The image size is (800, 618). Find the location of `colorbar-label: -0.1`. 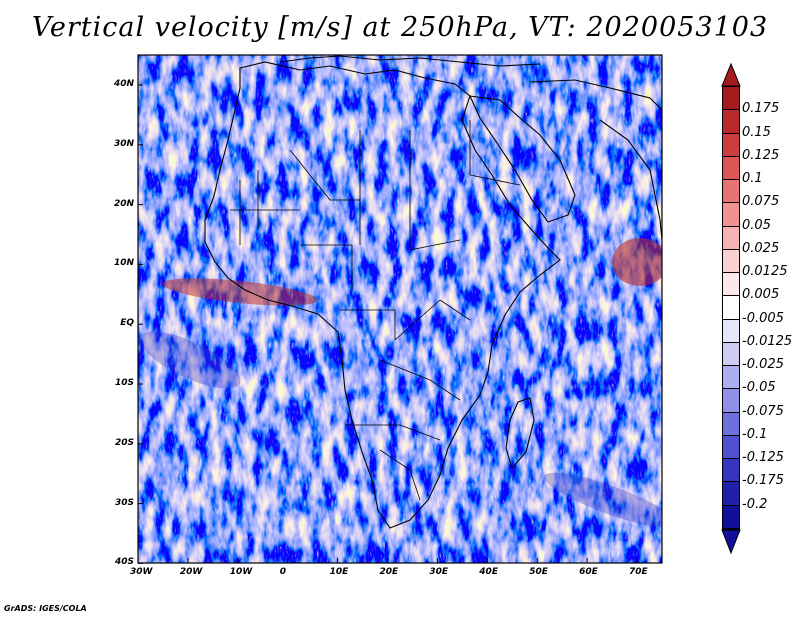

colorbar-label: -0.1 is located at coordinates (755, 434).